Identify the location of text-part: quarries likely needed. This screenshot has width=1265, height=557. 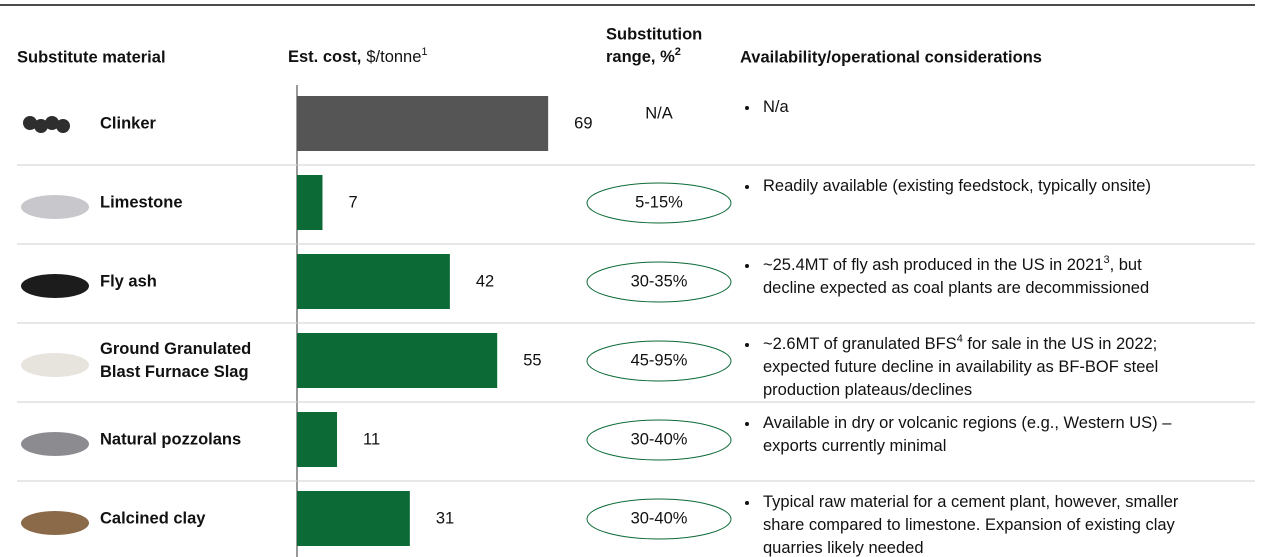
(843, 548).